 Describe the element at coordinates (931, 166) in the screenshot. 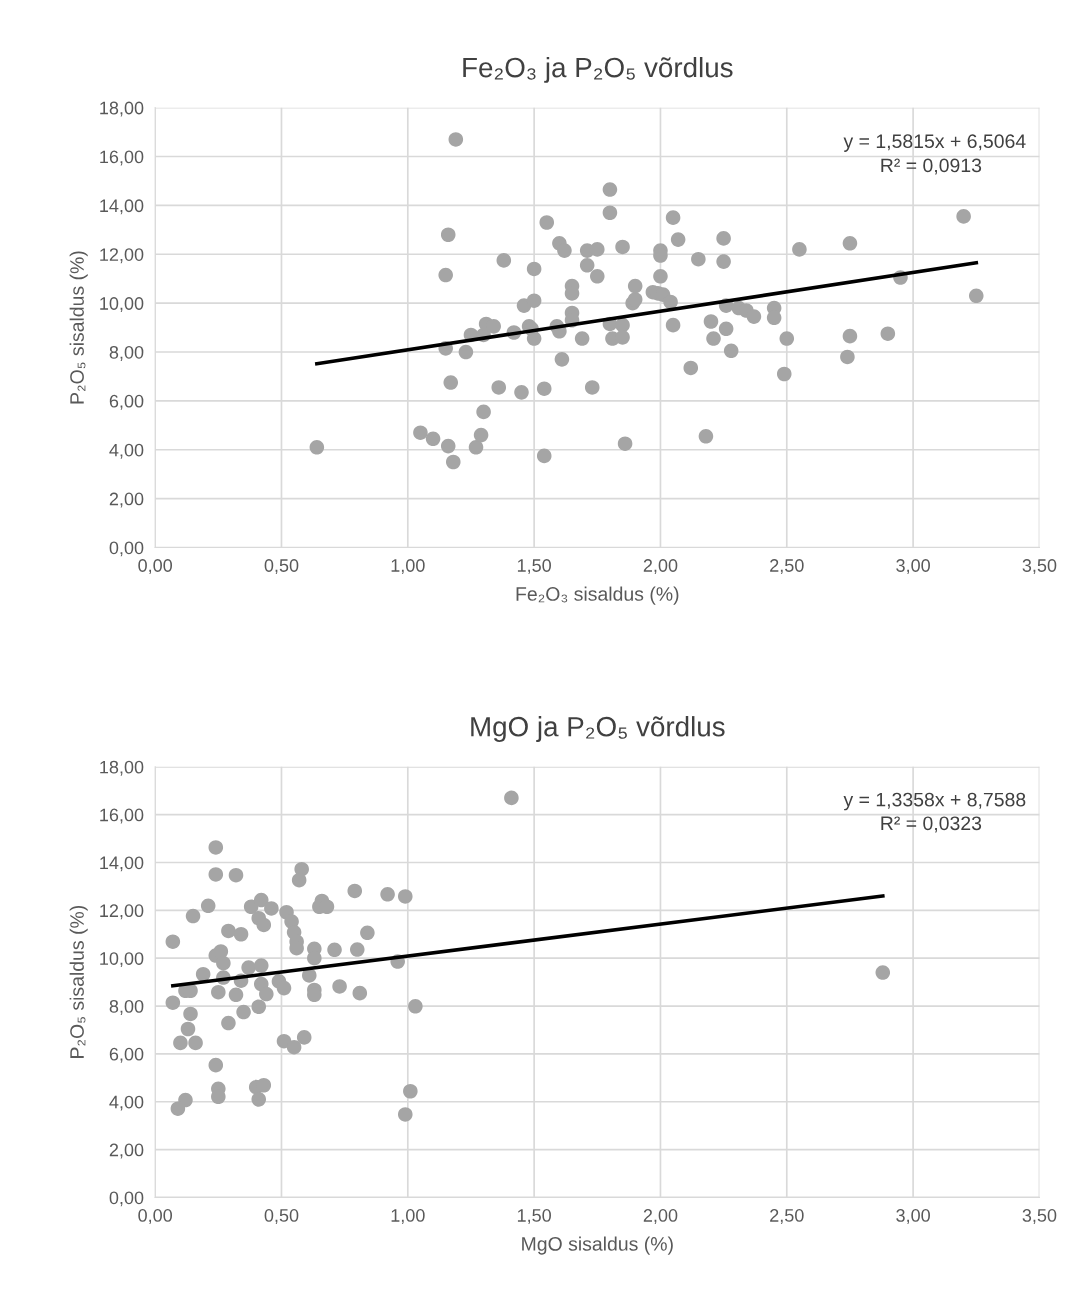

I see `annotation: R² = 0,0913` at that location.